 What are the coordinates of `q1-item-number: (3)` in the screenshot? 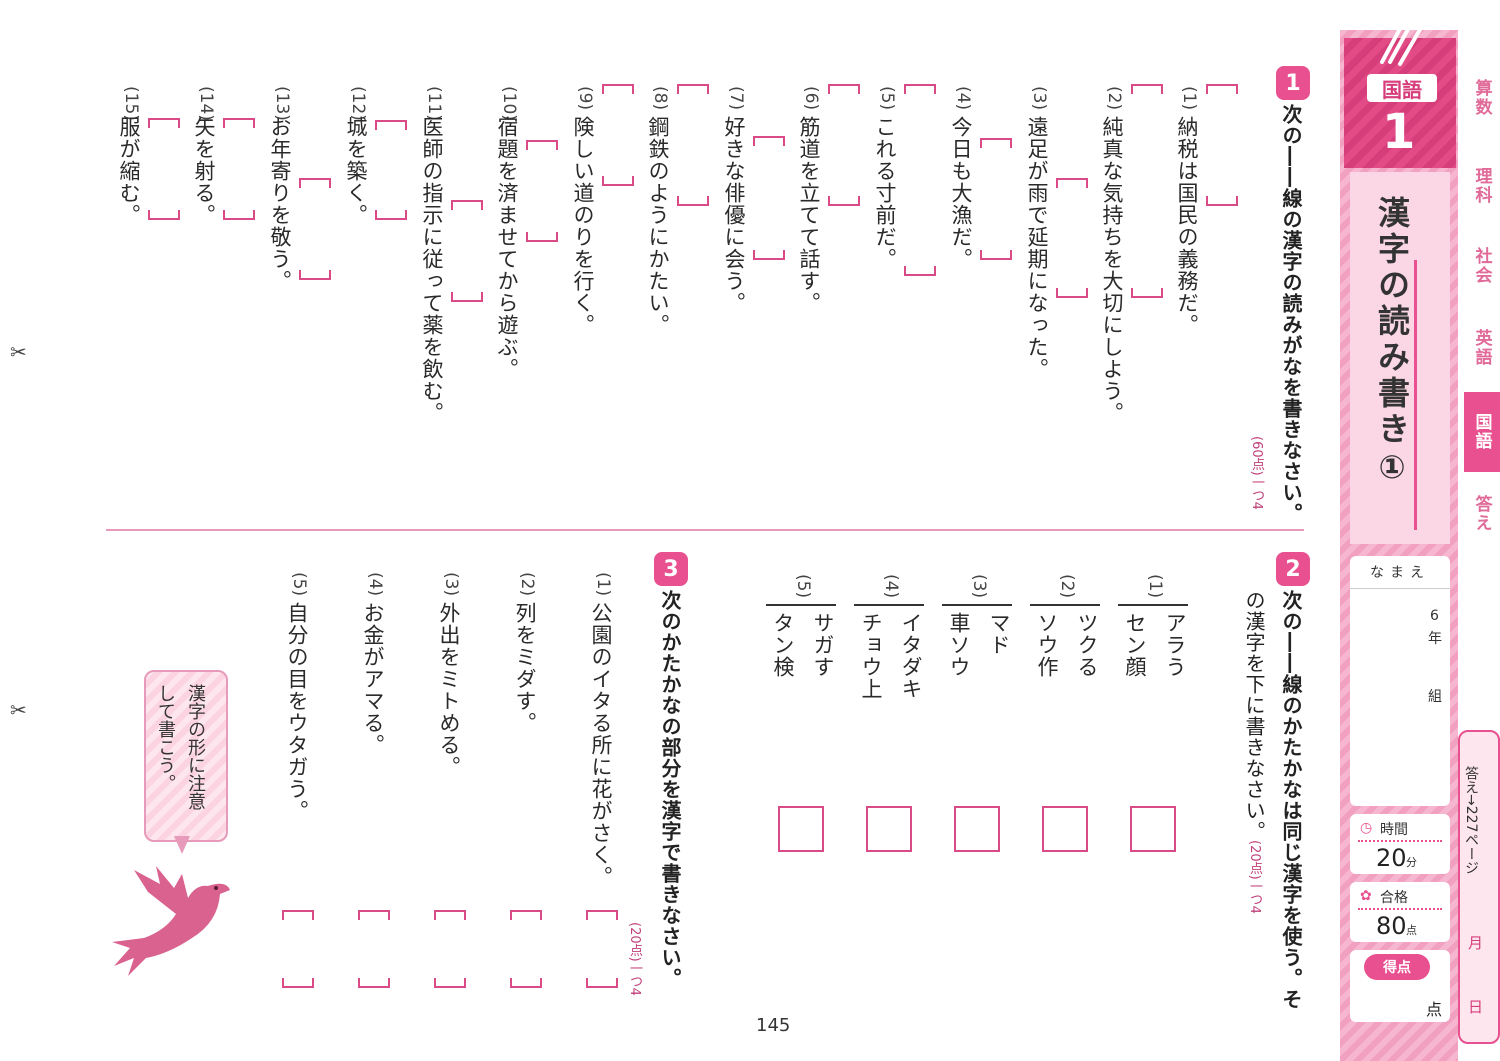 It's located at (1039, 98).